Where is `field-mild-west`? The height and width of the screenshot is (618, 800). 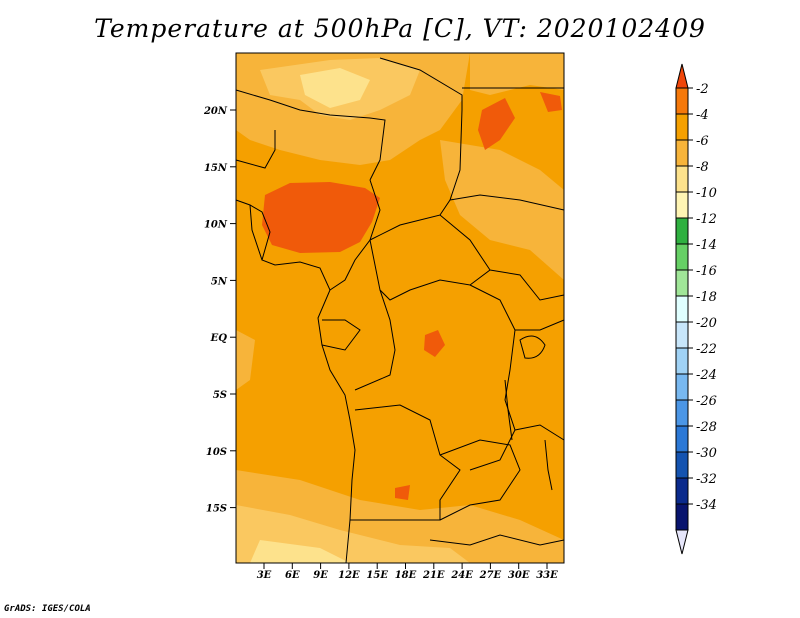
field-mild-west is located at coordinates (245, 360).